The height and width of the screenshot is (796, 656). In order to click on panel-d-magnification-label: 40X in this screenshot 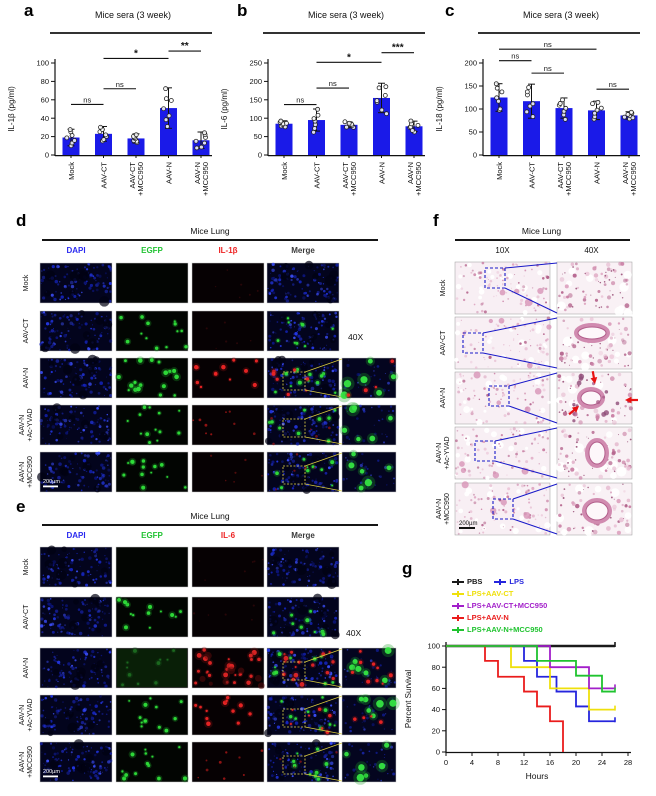, I will do `click(356, 337)`.